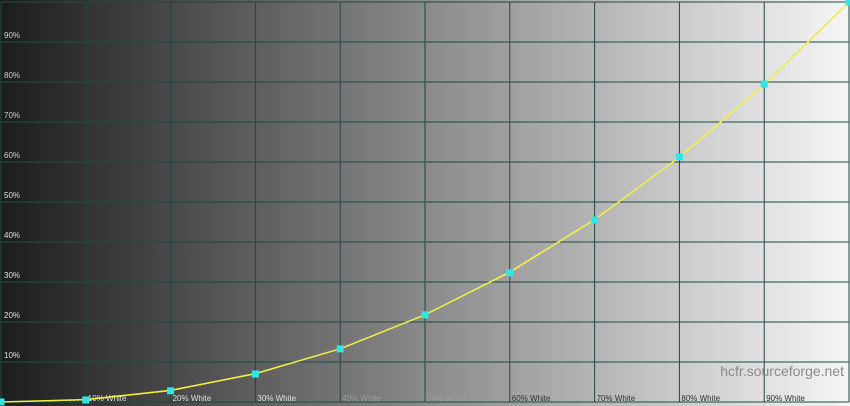 The width and height of the screenshot is (850, 406). I want to click on x-tick-label: 50% White, so click(446, 398).